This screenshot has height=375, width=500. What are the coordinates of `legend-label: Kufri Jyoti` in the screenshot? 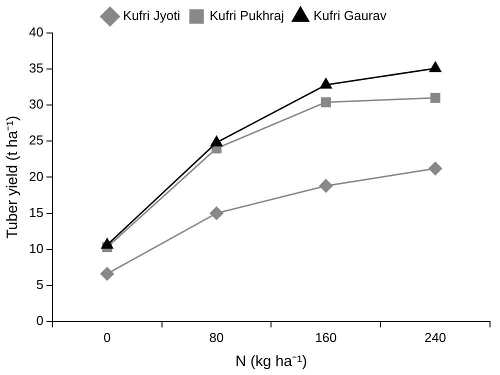 It's located at (151, 16).